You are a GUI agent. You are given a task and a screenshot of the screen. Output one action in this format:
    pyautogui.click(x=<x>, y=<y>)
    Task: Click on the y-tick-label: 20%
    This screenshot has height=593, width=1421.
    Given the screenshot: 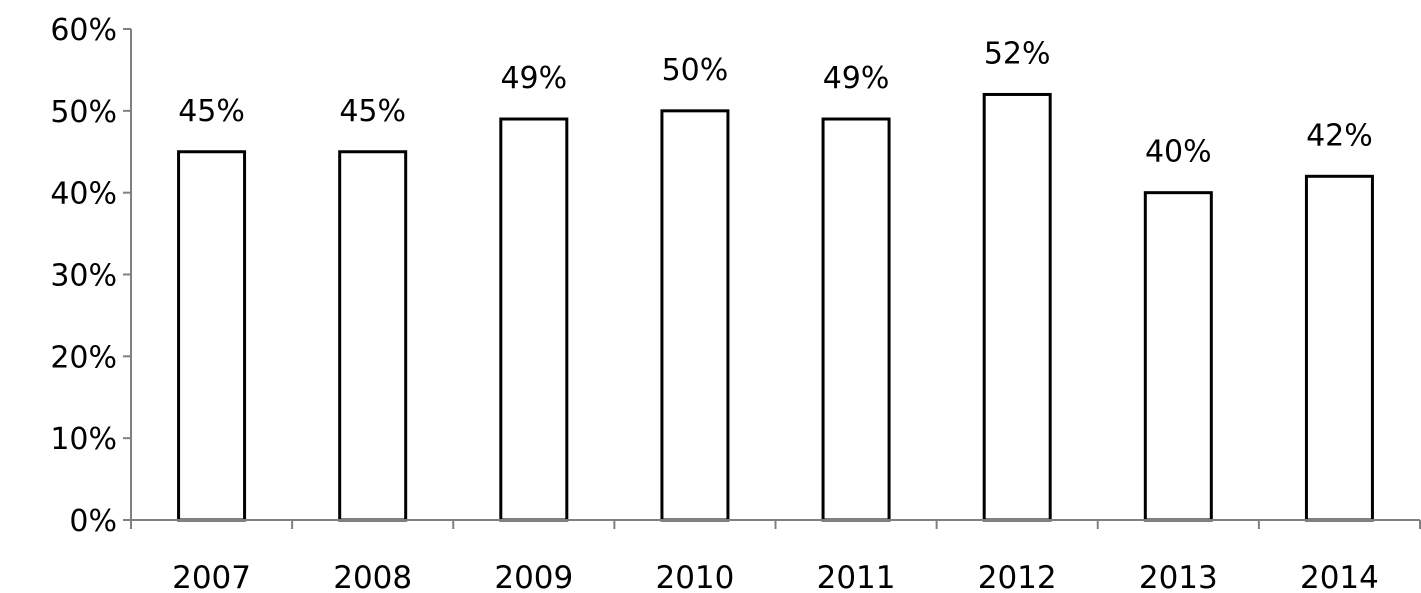 What is the action you would take?
    pyautogui.click(x=83, y=357)
    